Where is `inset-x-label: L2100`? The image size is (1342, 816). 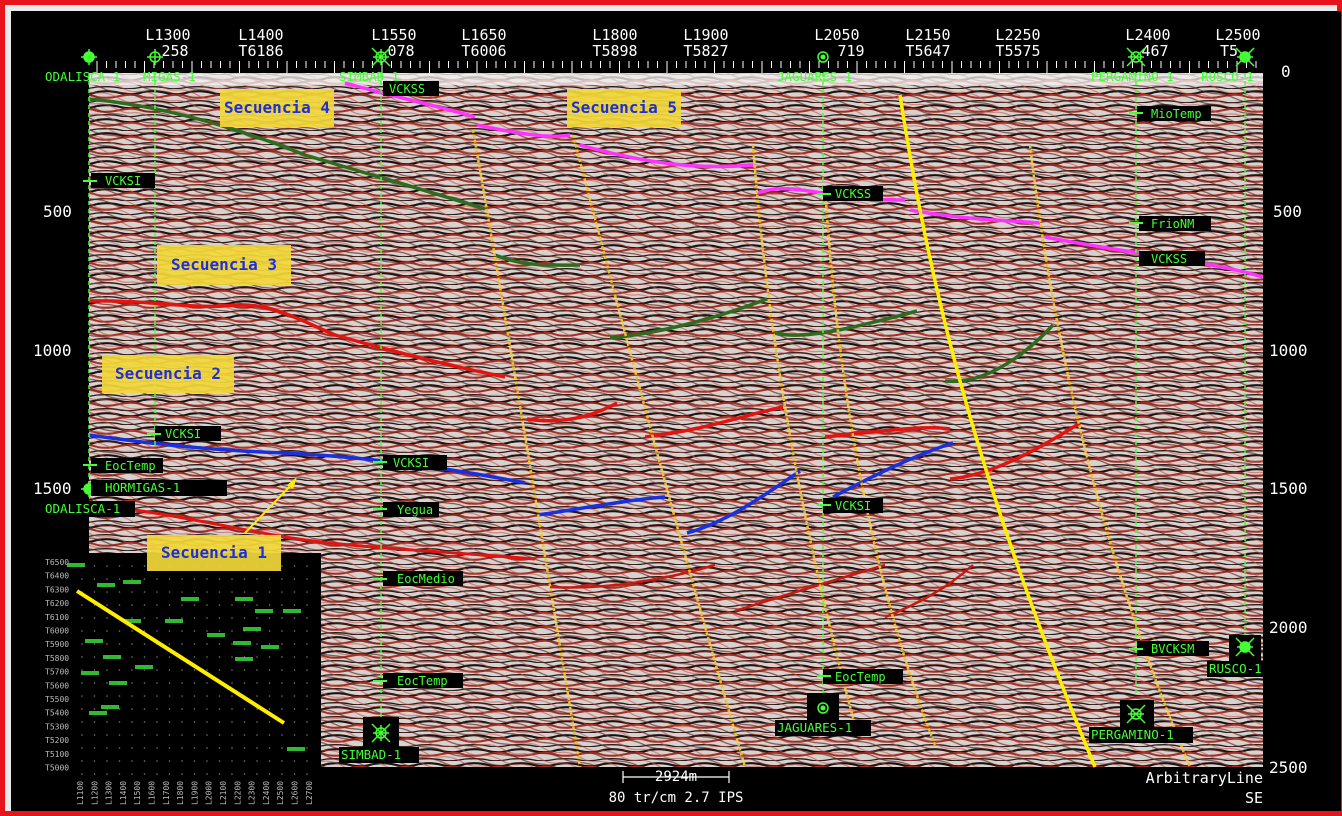
inset-x-label: L2100 is located at coordinates (223, 793).